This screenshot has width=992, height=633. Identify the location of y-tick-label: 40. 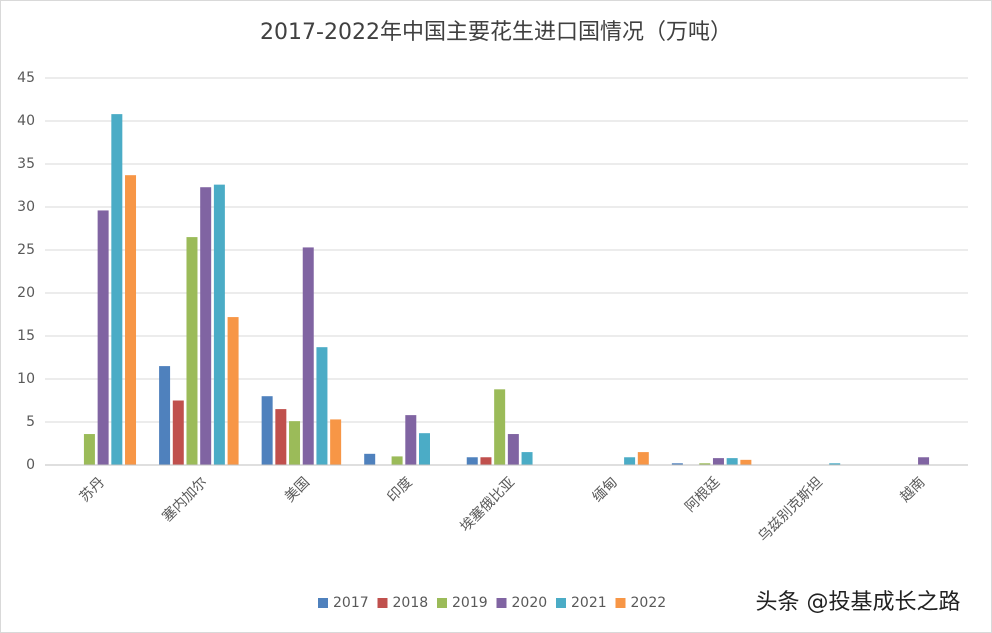
(26, 121).